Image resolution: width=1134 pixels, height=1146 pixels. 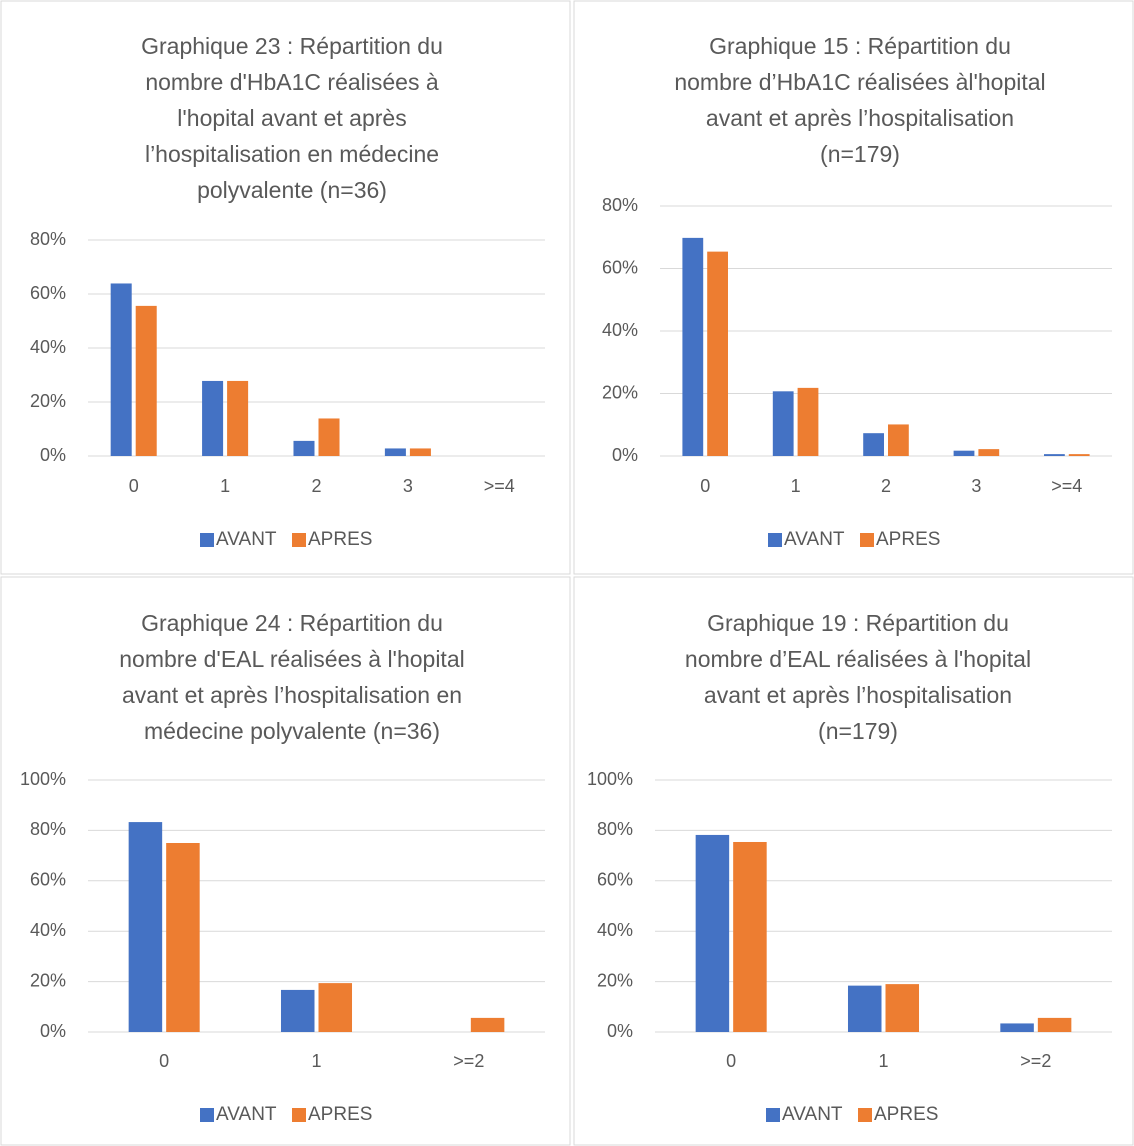 I want to click on chart-title: Graphique 15 : Répartition du, so click(x=860, y=46).